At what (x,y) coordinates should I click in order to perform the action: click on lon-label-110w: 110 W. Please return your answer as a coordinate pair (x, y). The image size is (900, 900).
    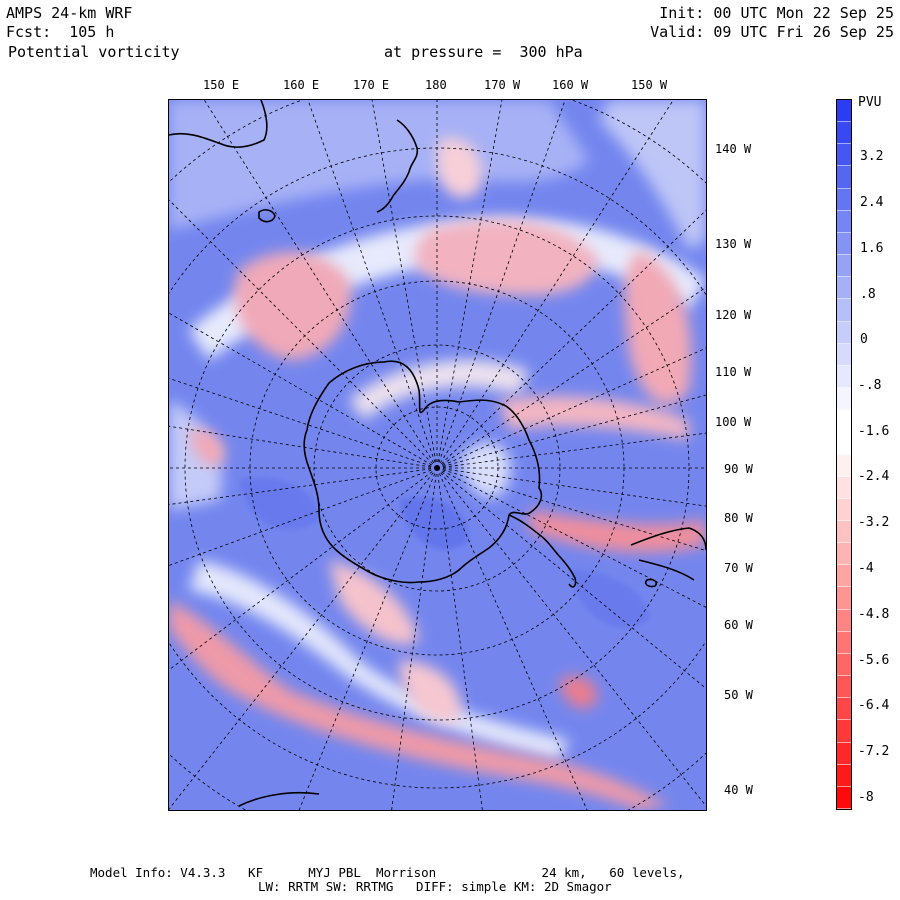
    Looking at the image, I should click on (733, 372).